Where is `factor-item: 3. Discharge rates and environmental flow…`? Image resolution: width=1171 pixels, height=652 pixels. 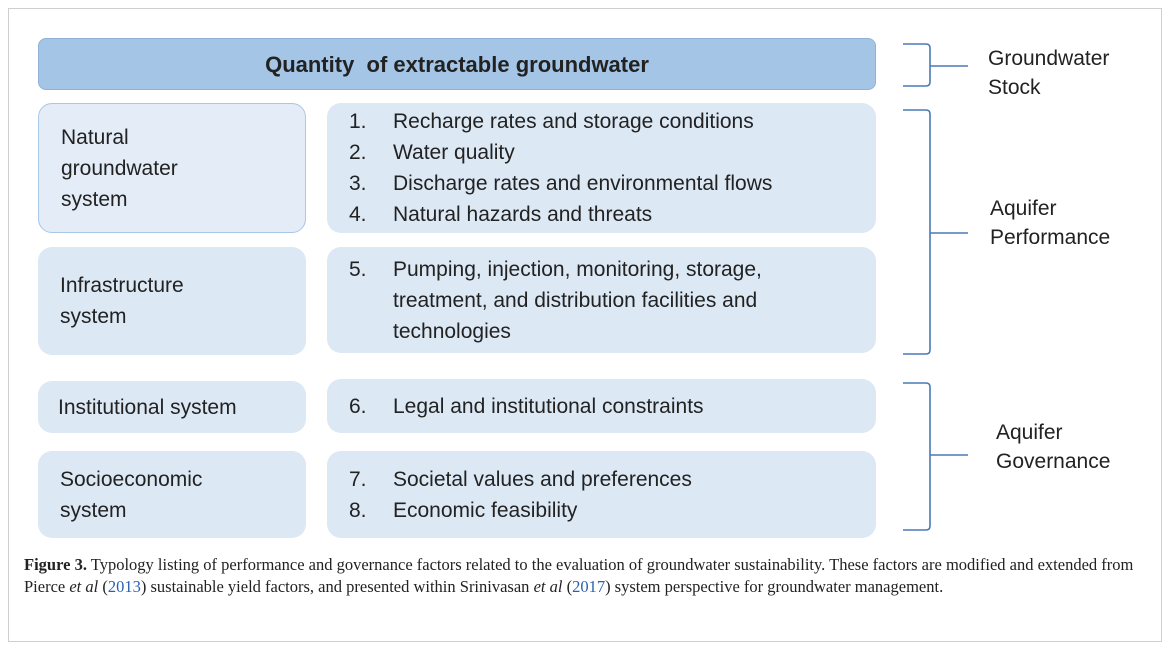
factor-item: 3. Discharge rates and environmental flow… is located at coordinates (602, 183).